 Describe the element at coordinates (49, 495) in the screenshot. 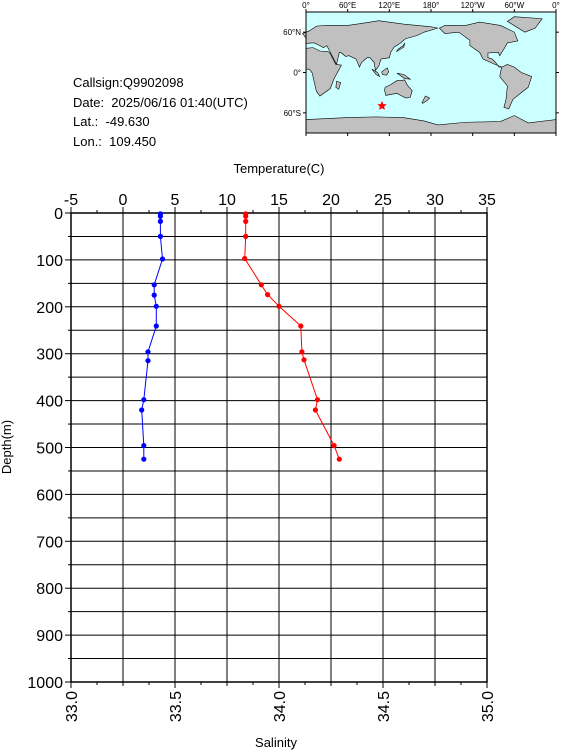

I see `depth-tick-label: 600` at that location.